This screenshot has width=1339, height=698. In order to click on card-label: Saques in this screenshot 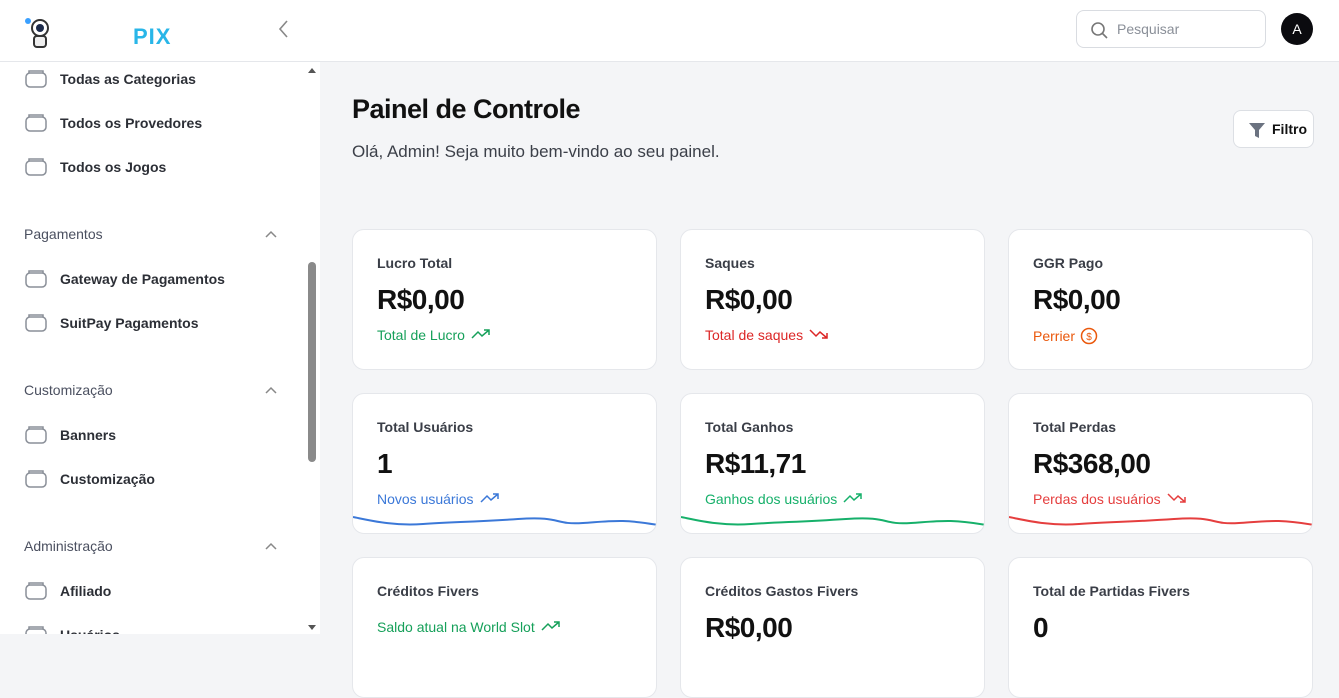, I will do `click(730, 263)`.